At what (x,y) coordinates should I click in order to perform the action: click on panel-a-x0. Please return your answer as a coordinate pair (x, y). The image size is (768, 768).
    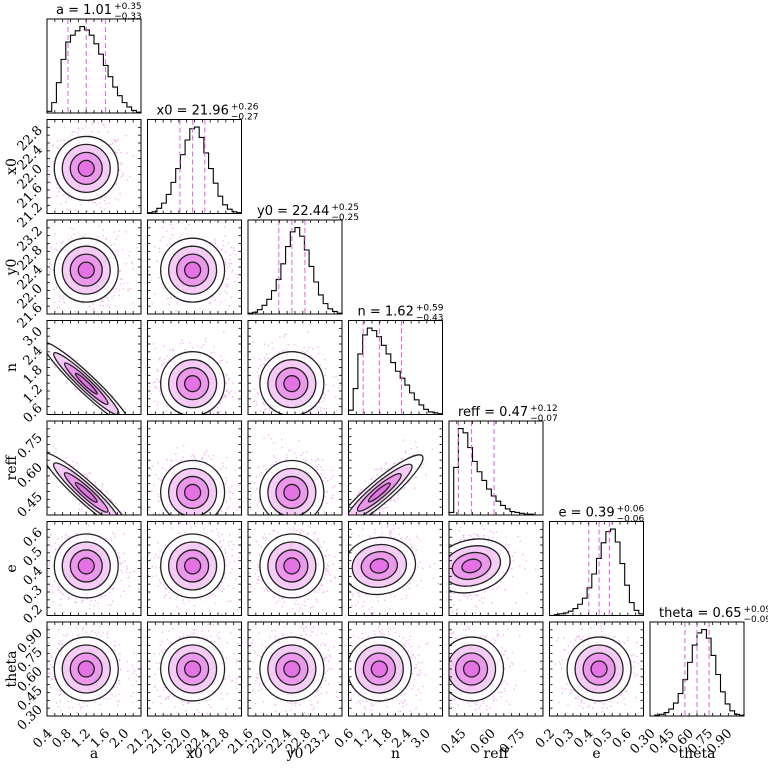
    Looking at the image, I should click on (94, 166).